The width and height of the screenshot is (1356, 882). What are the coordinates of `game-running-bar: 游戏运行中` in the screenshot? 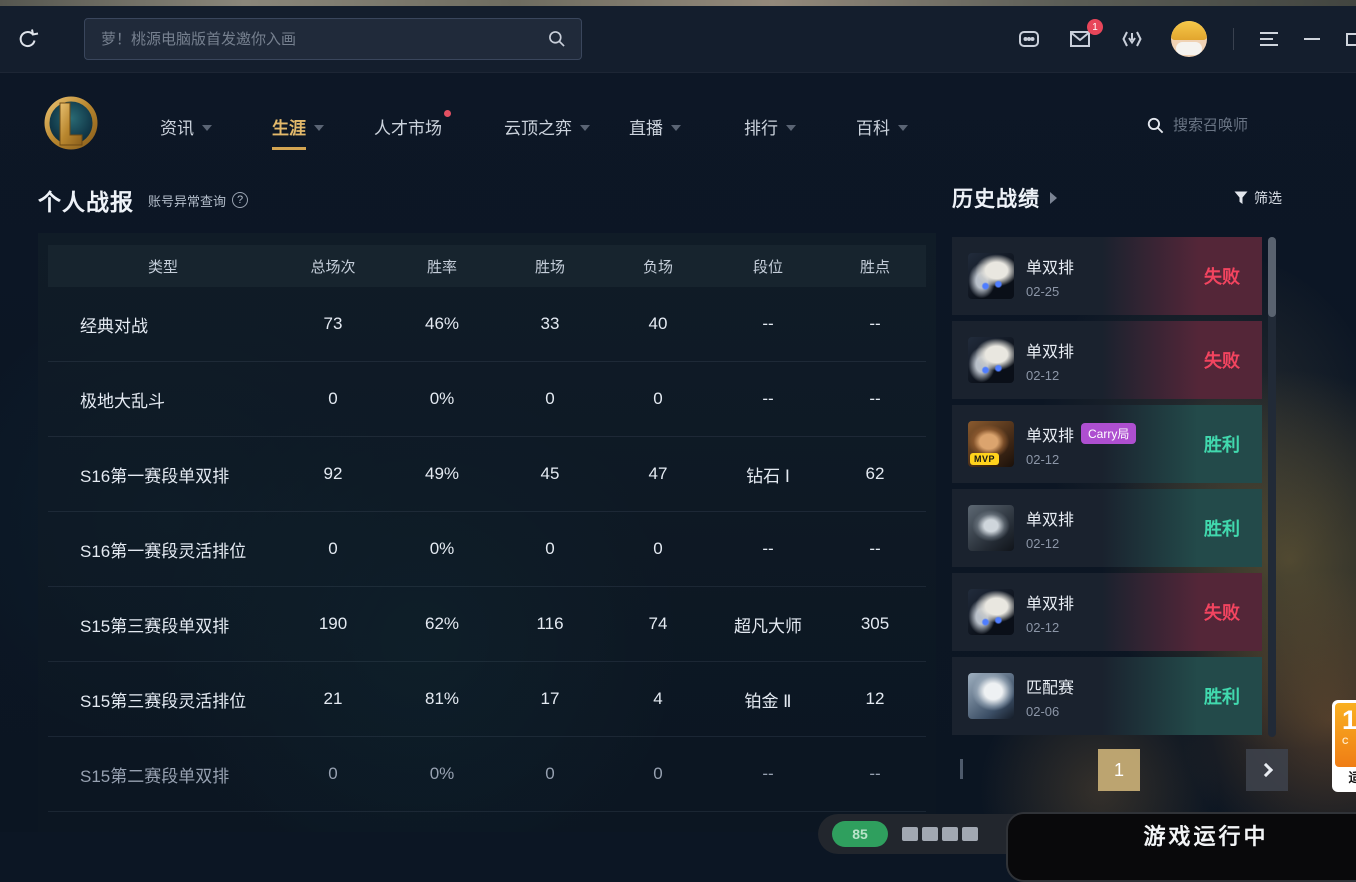 It's located at (1181, 847).